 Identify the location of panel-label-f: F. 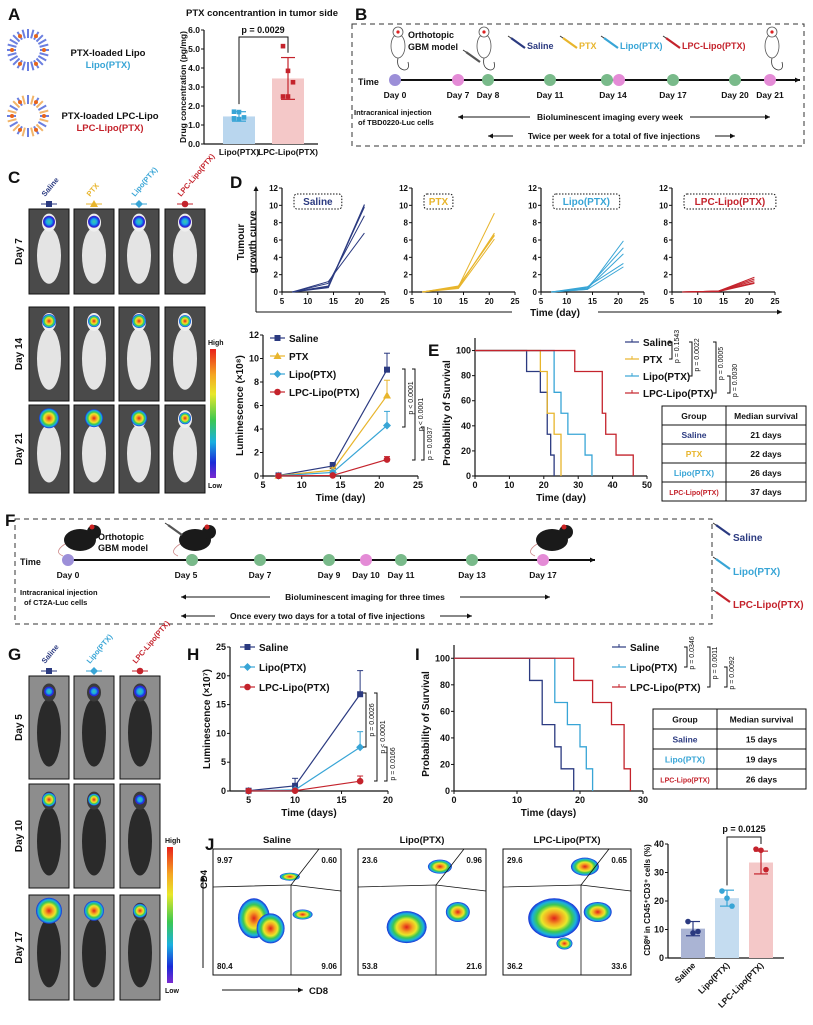
(10, 520).